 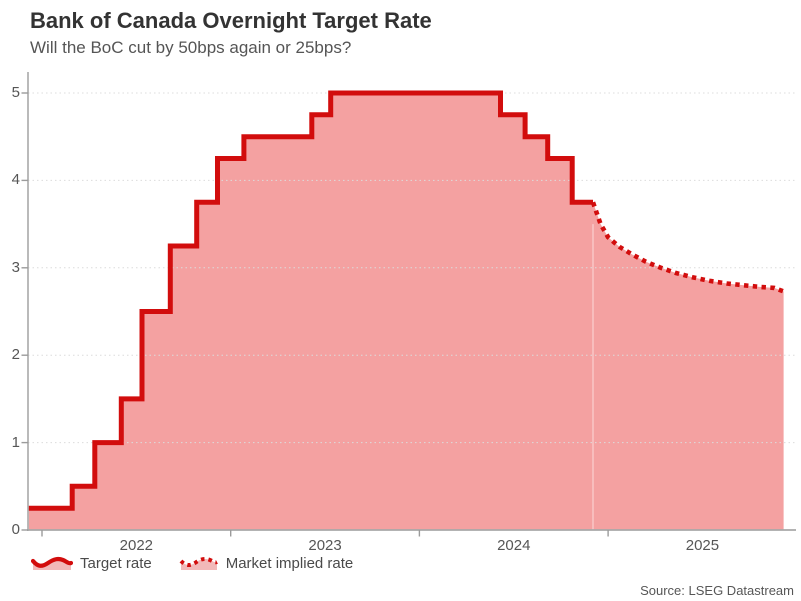 I want to click on y-tick-label: 5, so click(x=15, y=92).